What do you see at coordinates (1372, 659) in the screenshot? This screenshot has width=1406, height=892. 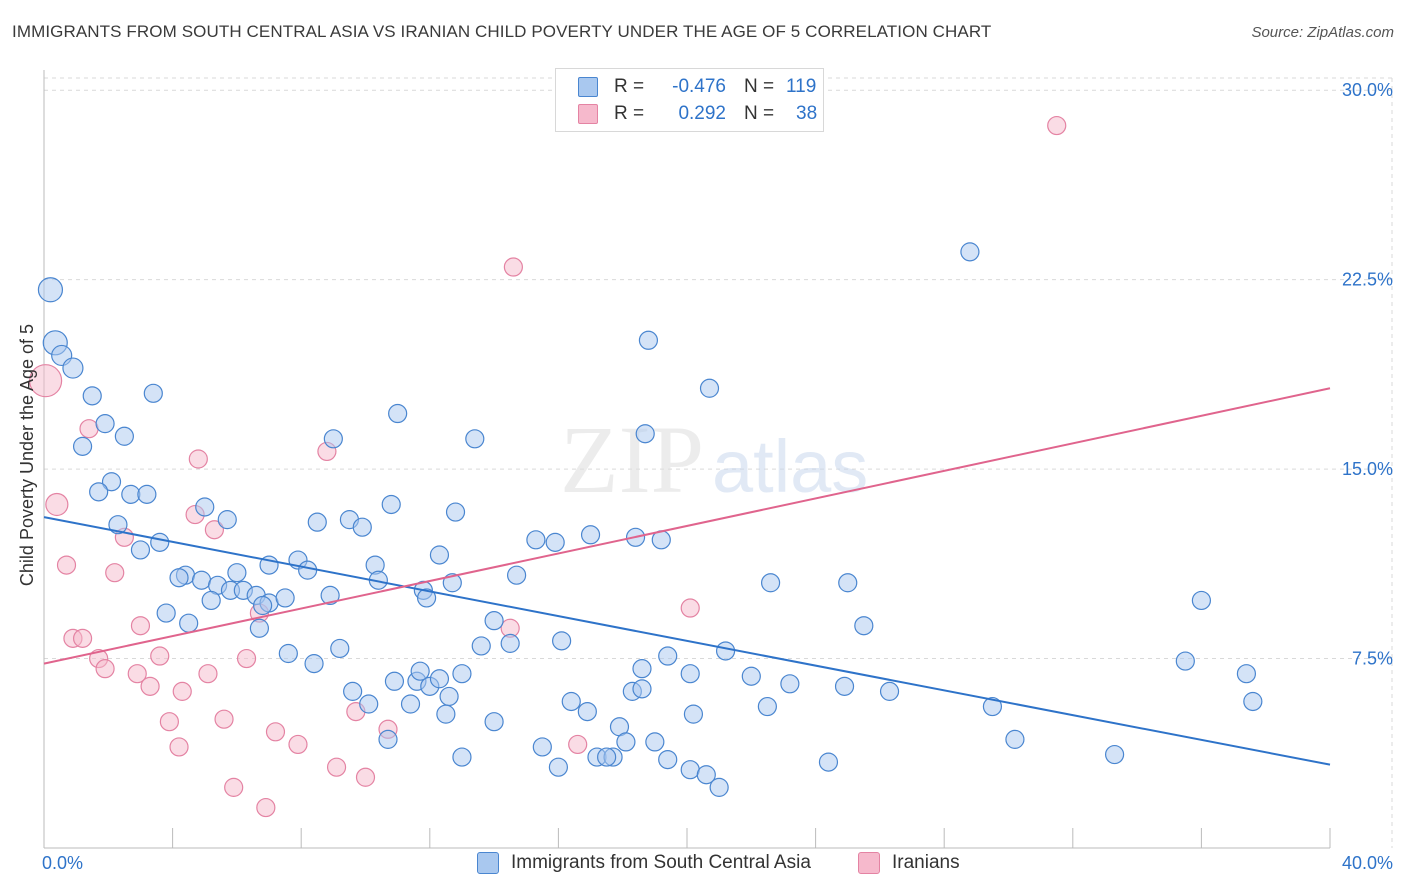 I see `y-tick-label: 7.5%` at bounding box center [1372, 659].